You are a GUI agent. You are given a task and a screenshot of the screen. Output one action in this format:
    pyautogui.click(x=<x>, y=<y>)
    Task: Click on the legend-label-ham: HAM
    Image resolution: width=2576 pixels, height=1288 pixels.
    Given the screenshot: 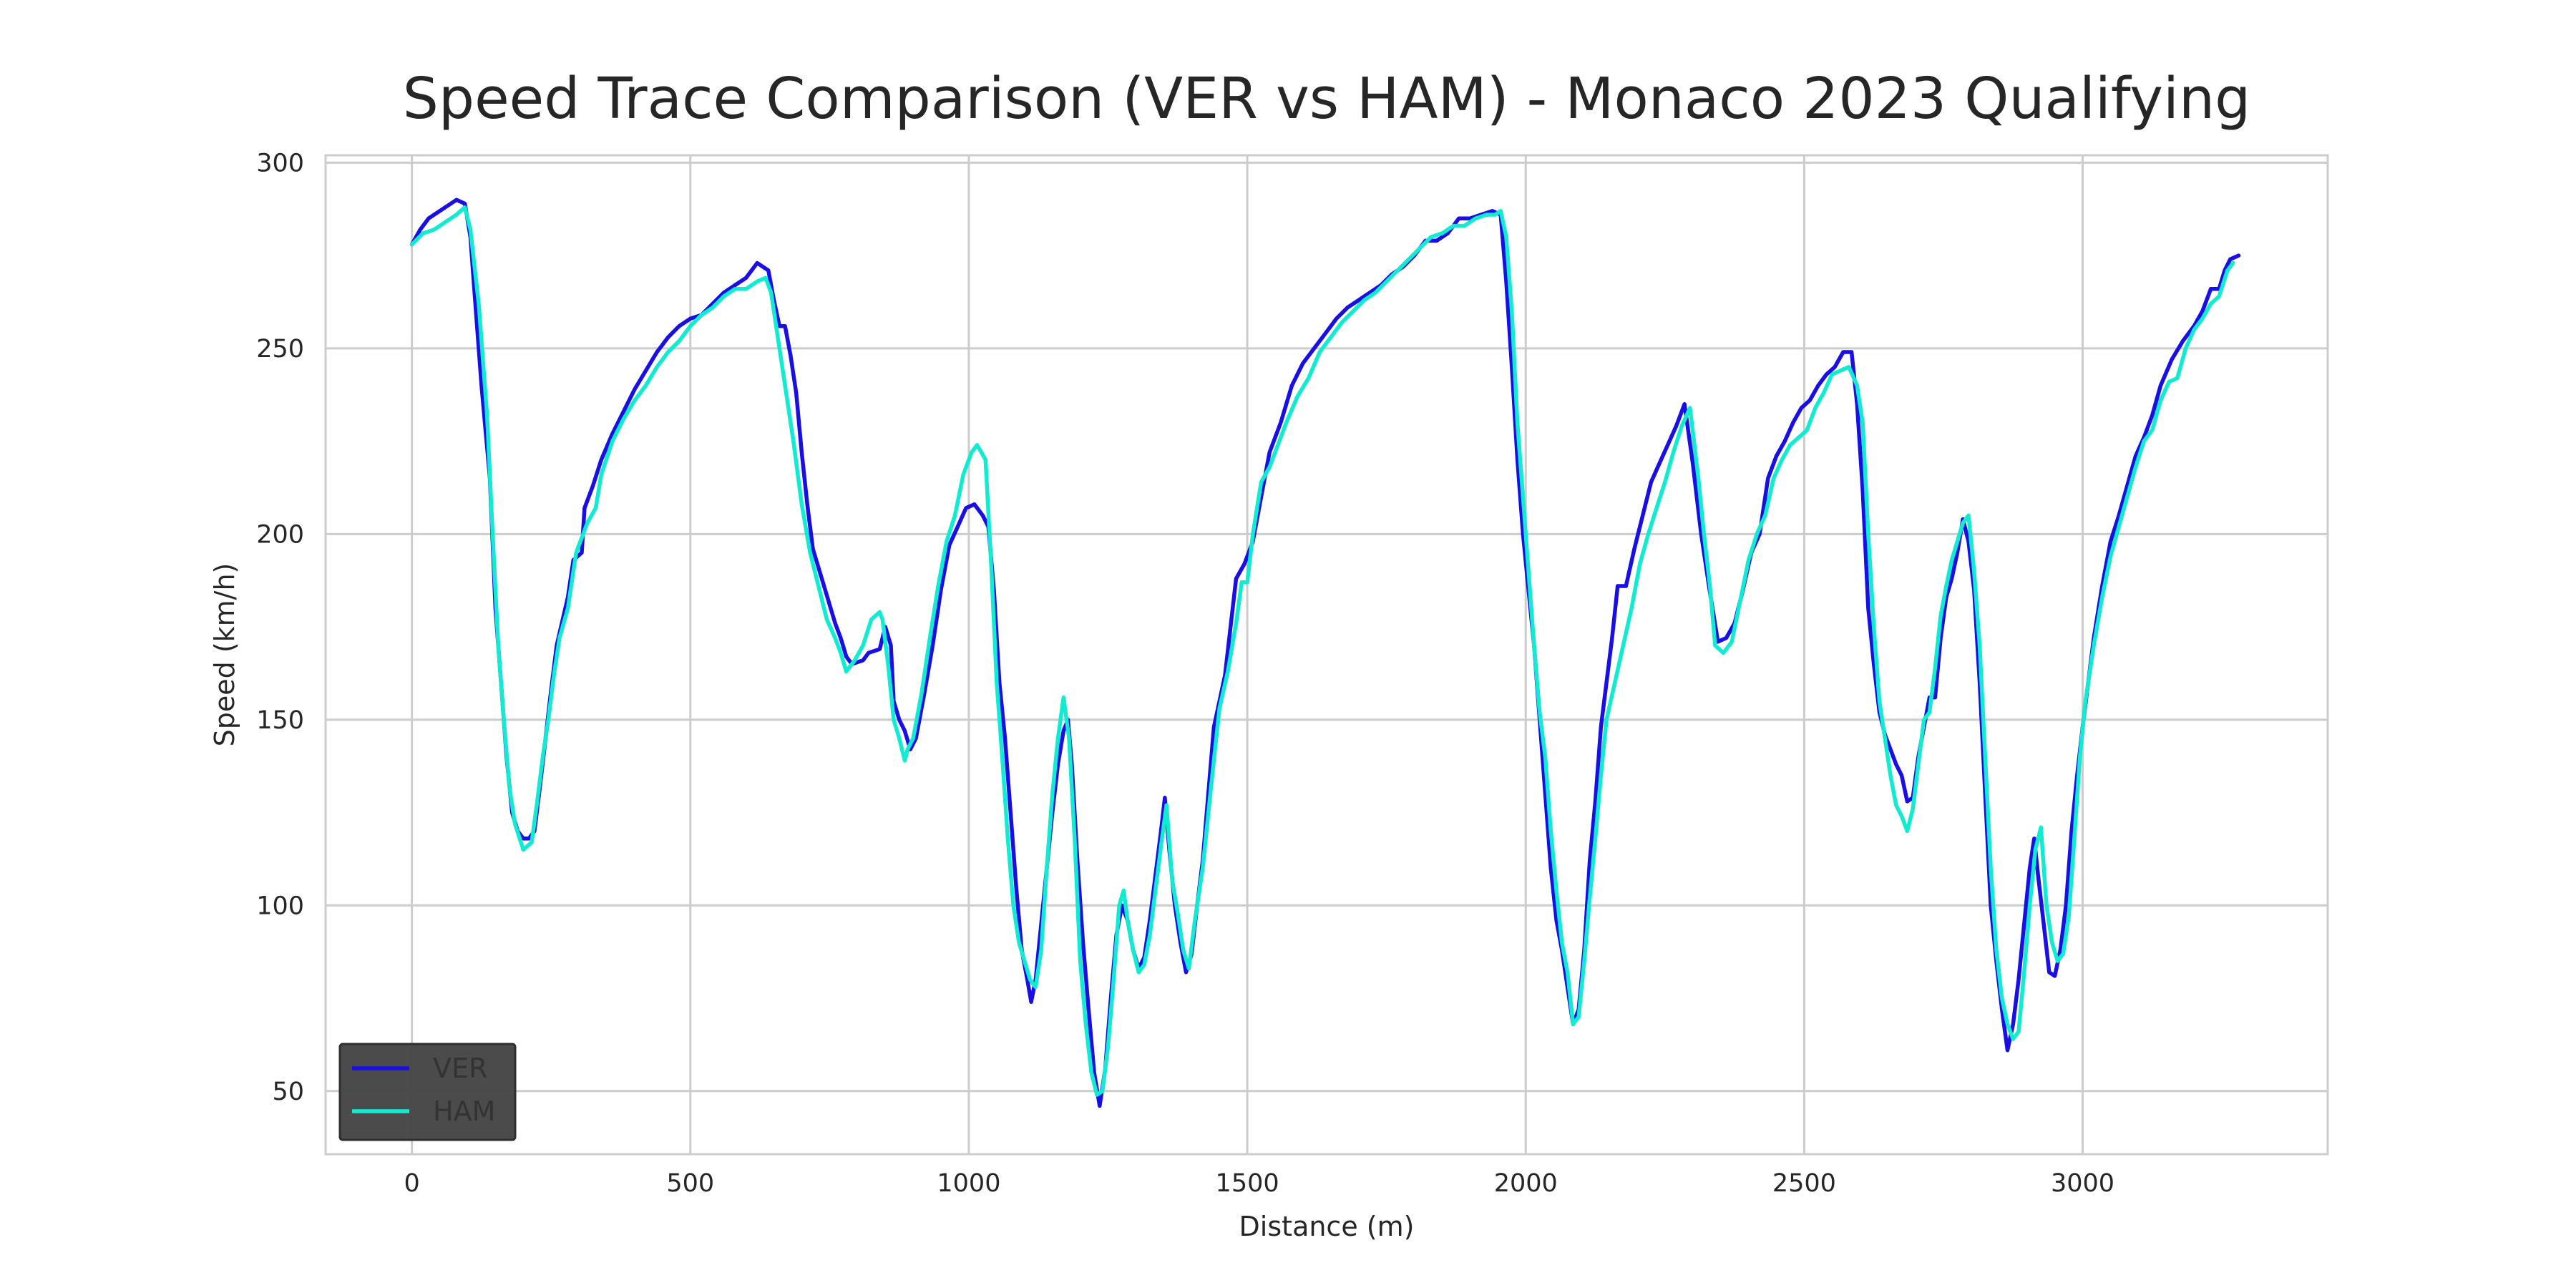 What is the action you would take?
    pyautogui.click(x=464, y=1111)
    